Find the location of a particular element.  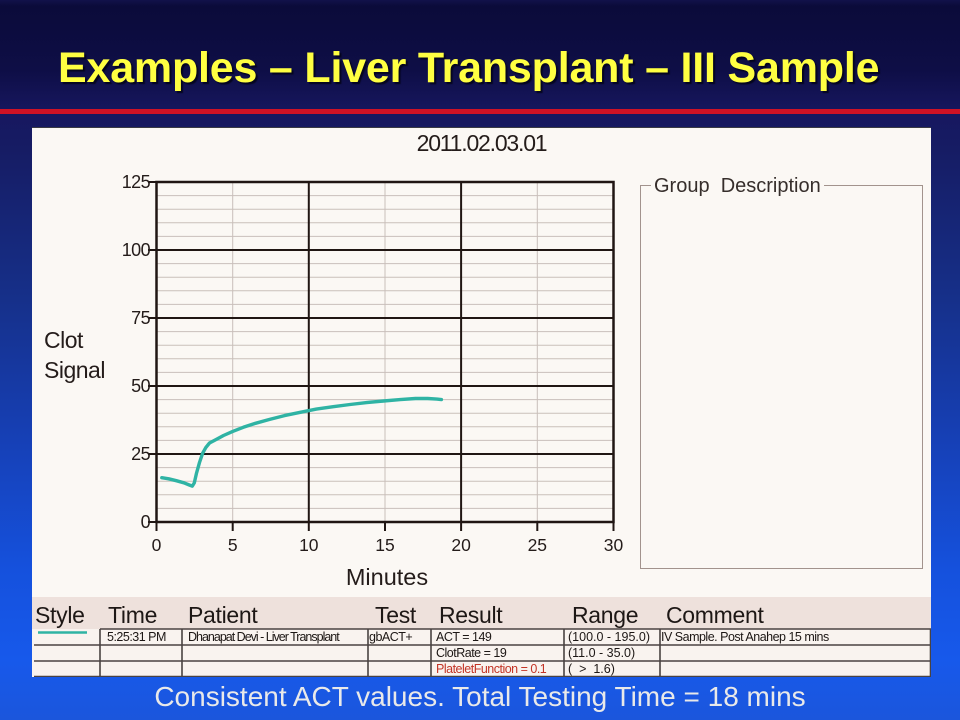

svg-text: 5 is located at coordinates (233, 545).